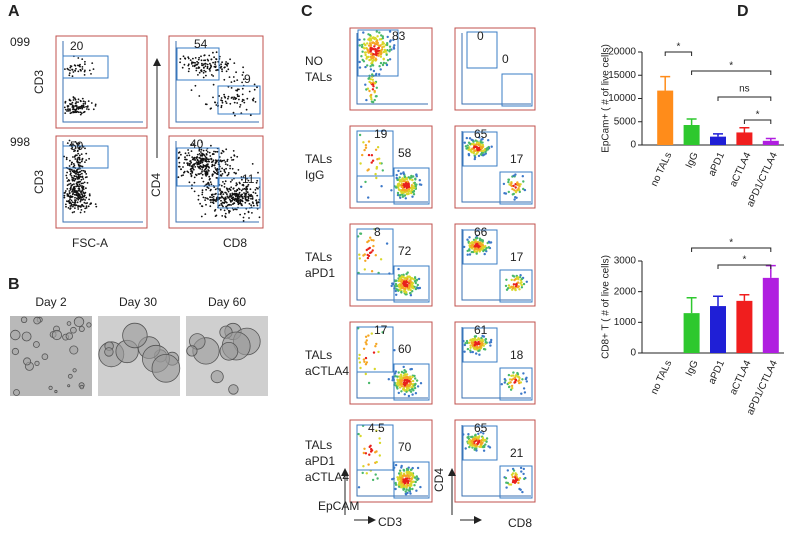  I want to click on x-tick-label: no TALs, so click(661, 378).